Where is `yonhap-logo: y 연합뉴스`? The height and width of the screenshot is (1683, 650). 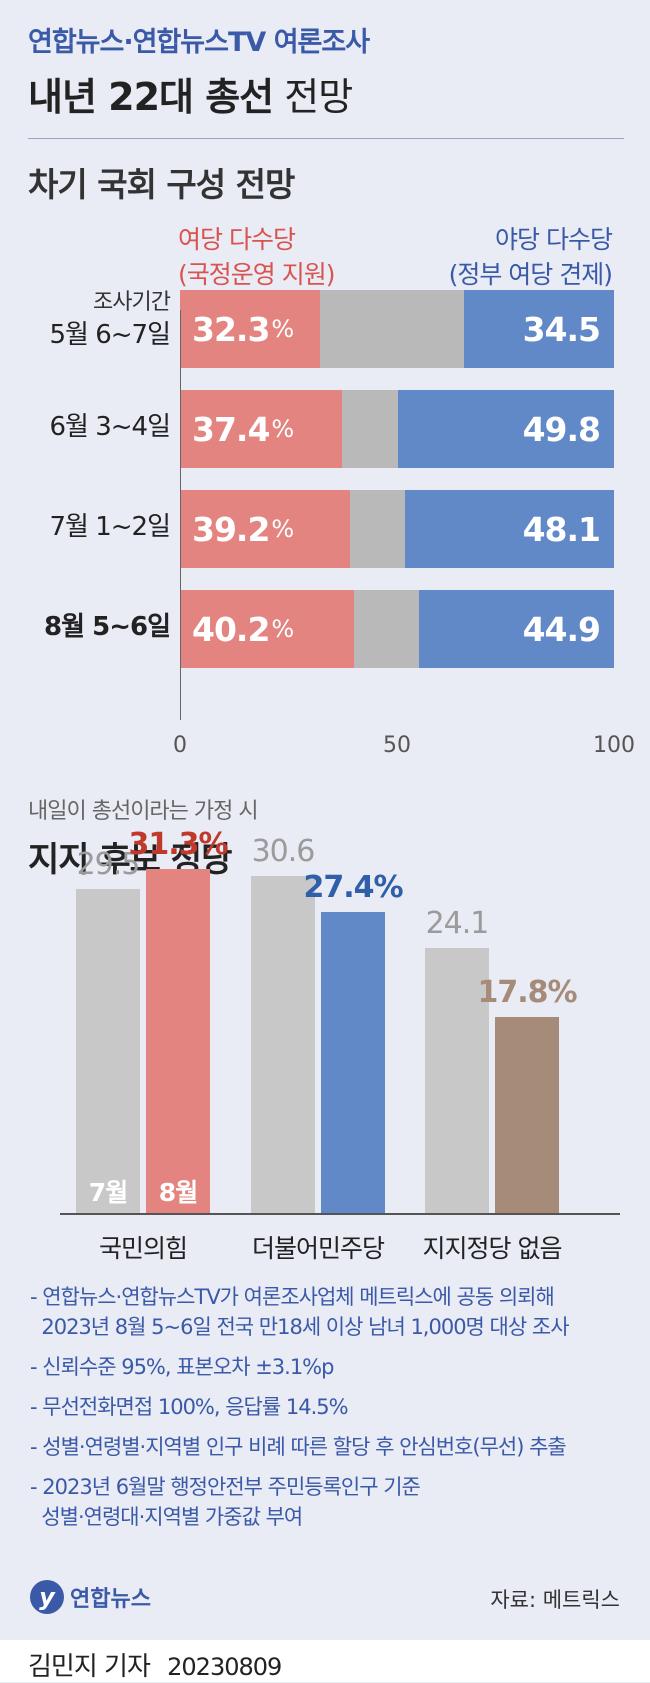
yonhap-logo: y 연합뉴스 is located at coordinates (90, 1597).